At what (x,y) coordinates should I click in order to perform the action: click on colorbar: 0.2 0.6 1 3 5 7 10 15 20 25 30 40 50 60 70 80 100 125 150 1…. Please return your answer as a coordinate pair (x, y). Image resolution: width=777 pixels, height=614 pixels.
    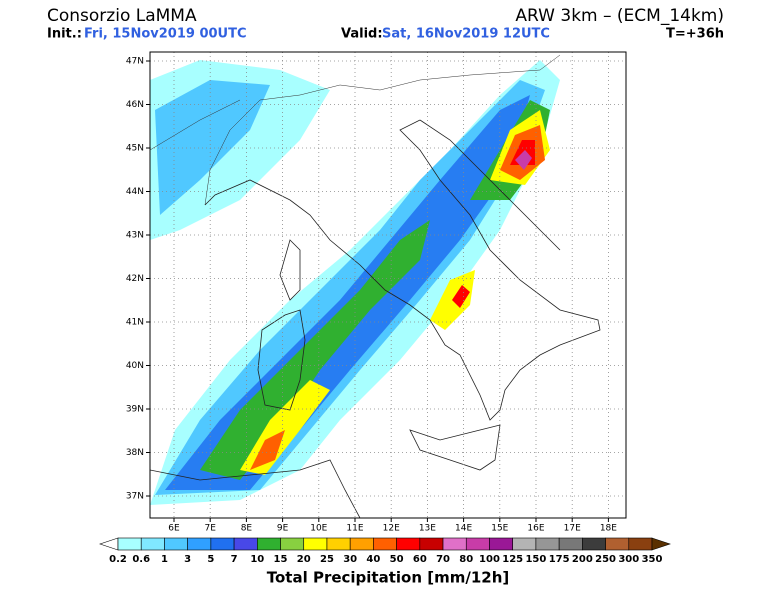
    Looking at the image, I should click on (385, 551).